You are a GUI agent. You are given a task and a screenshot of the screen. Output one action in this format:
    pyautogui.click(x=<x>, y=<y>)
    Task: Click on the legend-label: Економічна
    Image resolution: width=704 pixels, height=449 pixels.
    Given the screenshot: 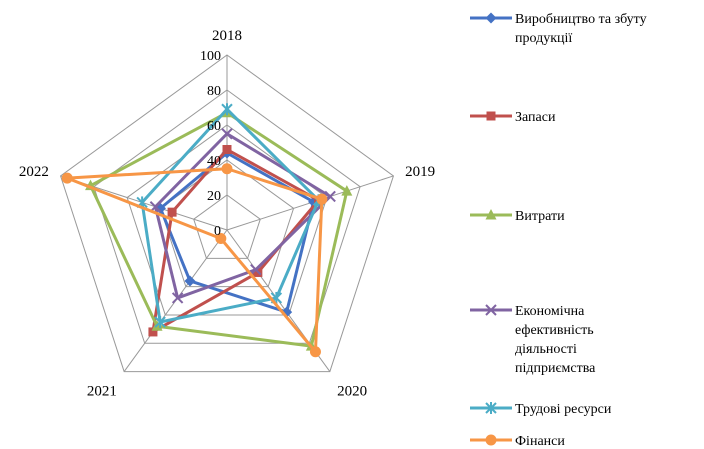 What is the action you would take?
    pyautogui.click(x=550, y=311)
    